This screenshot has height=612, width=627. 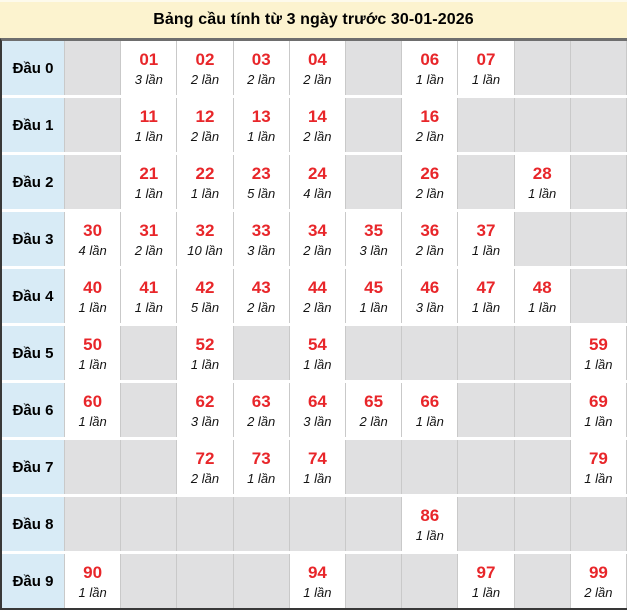 What do you see at coordinates (486, 59) in the screenshot?
I see `number: 07` at bounding box center [486, 59].